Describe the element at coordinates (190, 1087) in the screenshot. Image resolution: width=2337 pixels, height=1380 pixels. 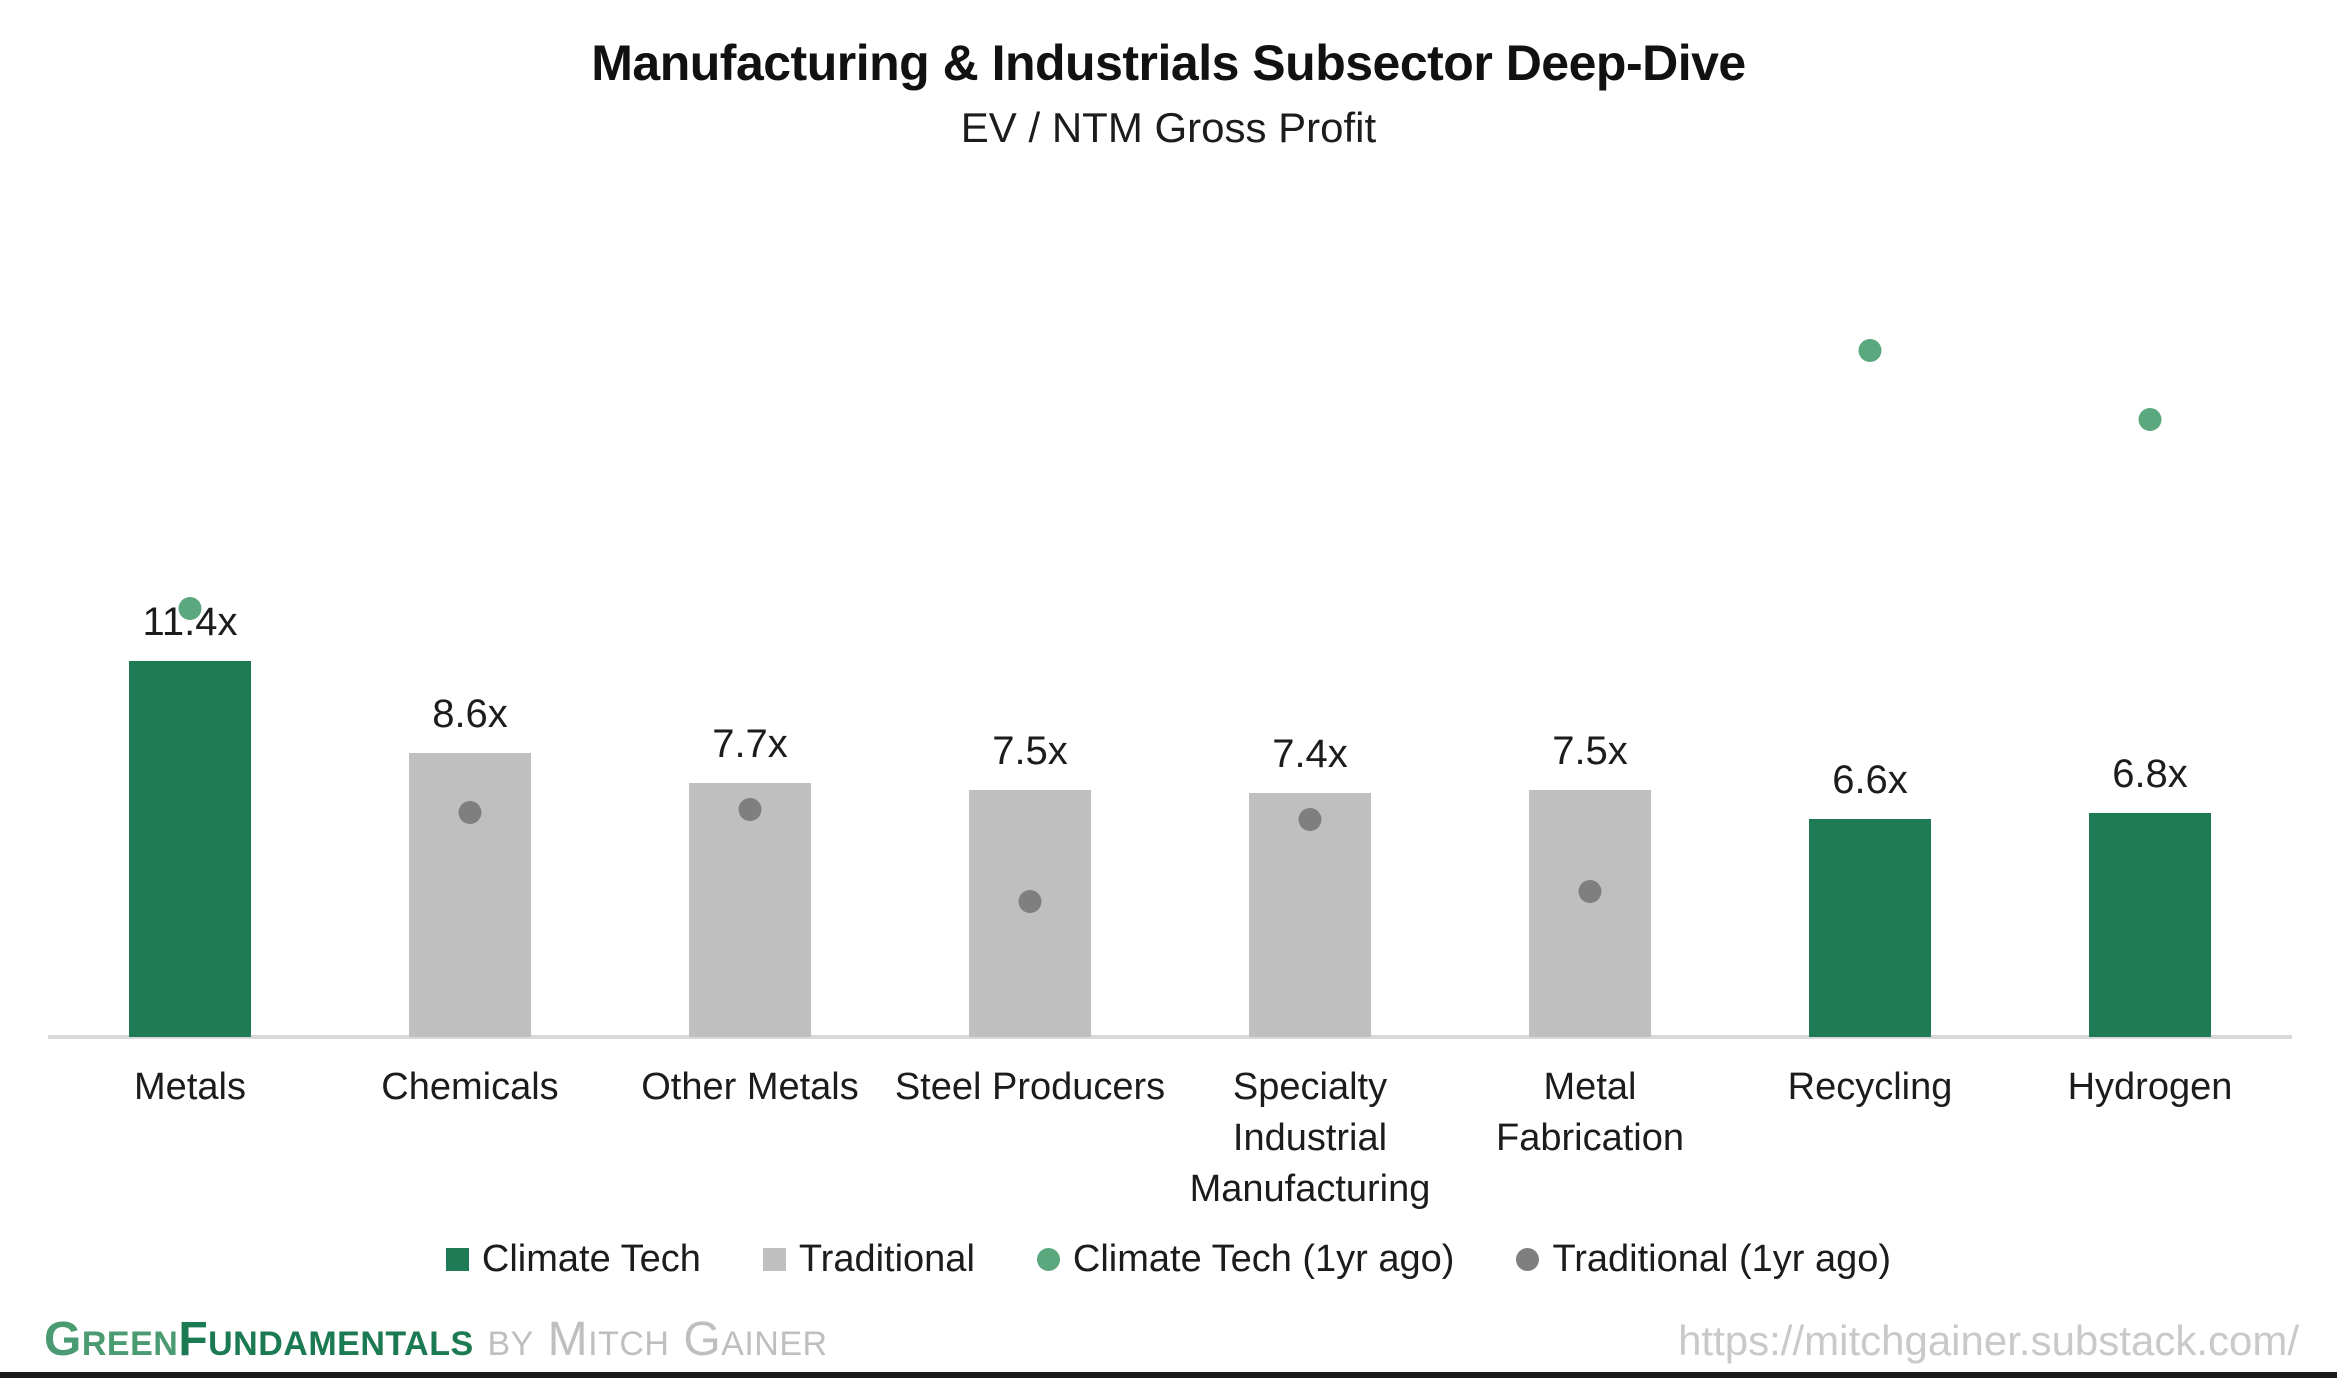
I see `category-label-metals: Metals` at that location.